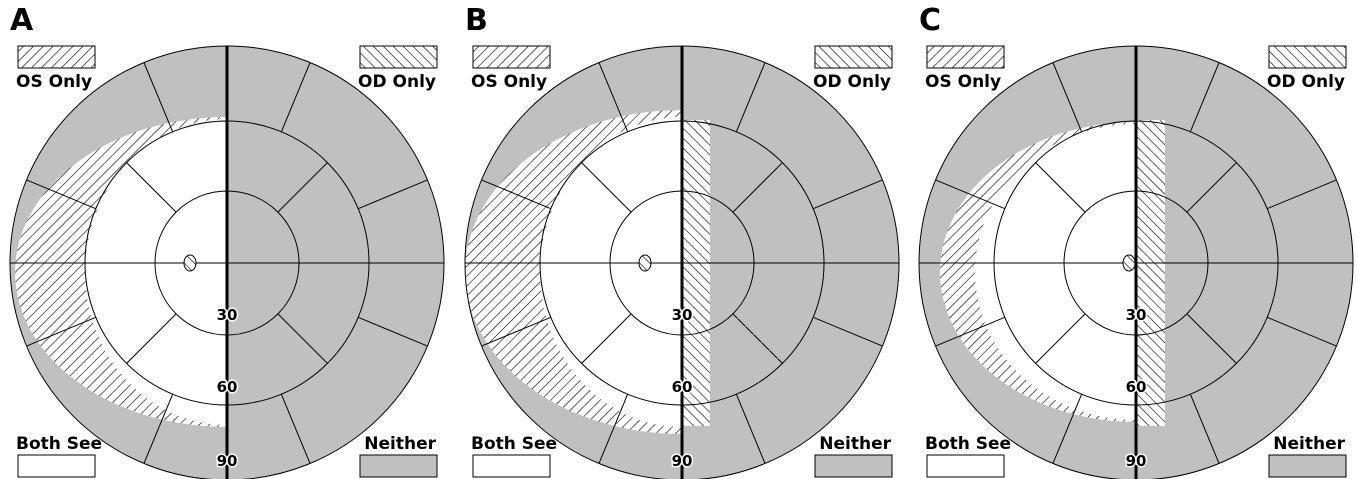 The image size is (1357, 479). I want to click on panel-label: C, so click(930, 20).